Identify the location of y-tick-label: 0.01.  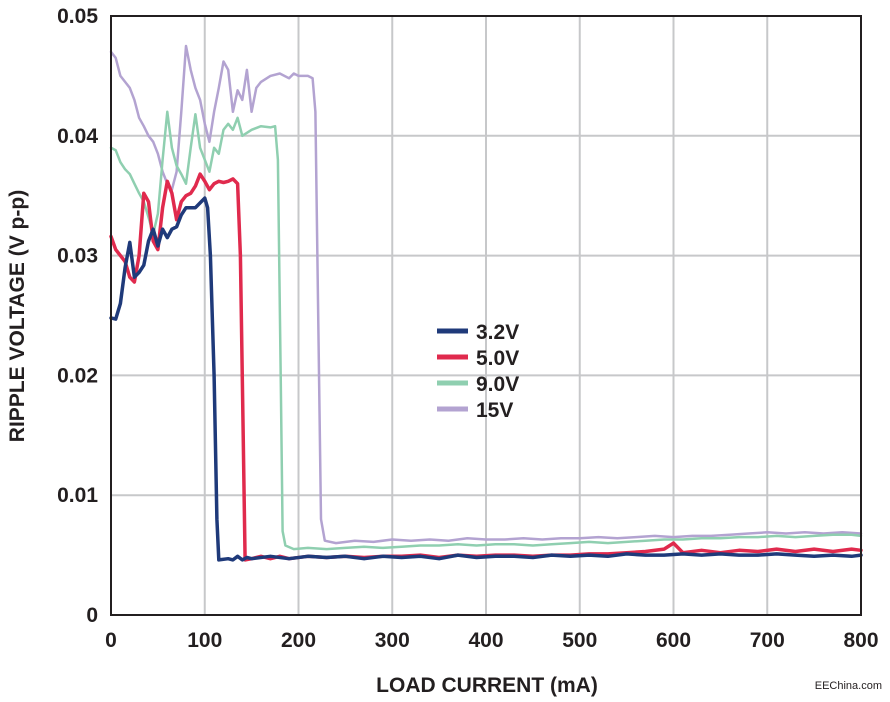
(77, 495).